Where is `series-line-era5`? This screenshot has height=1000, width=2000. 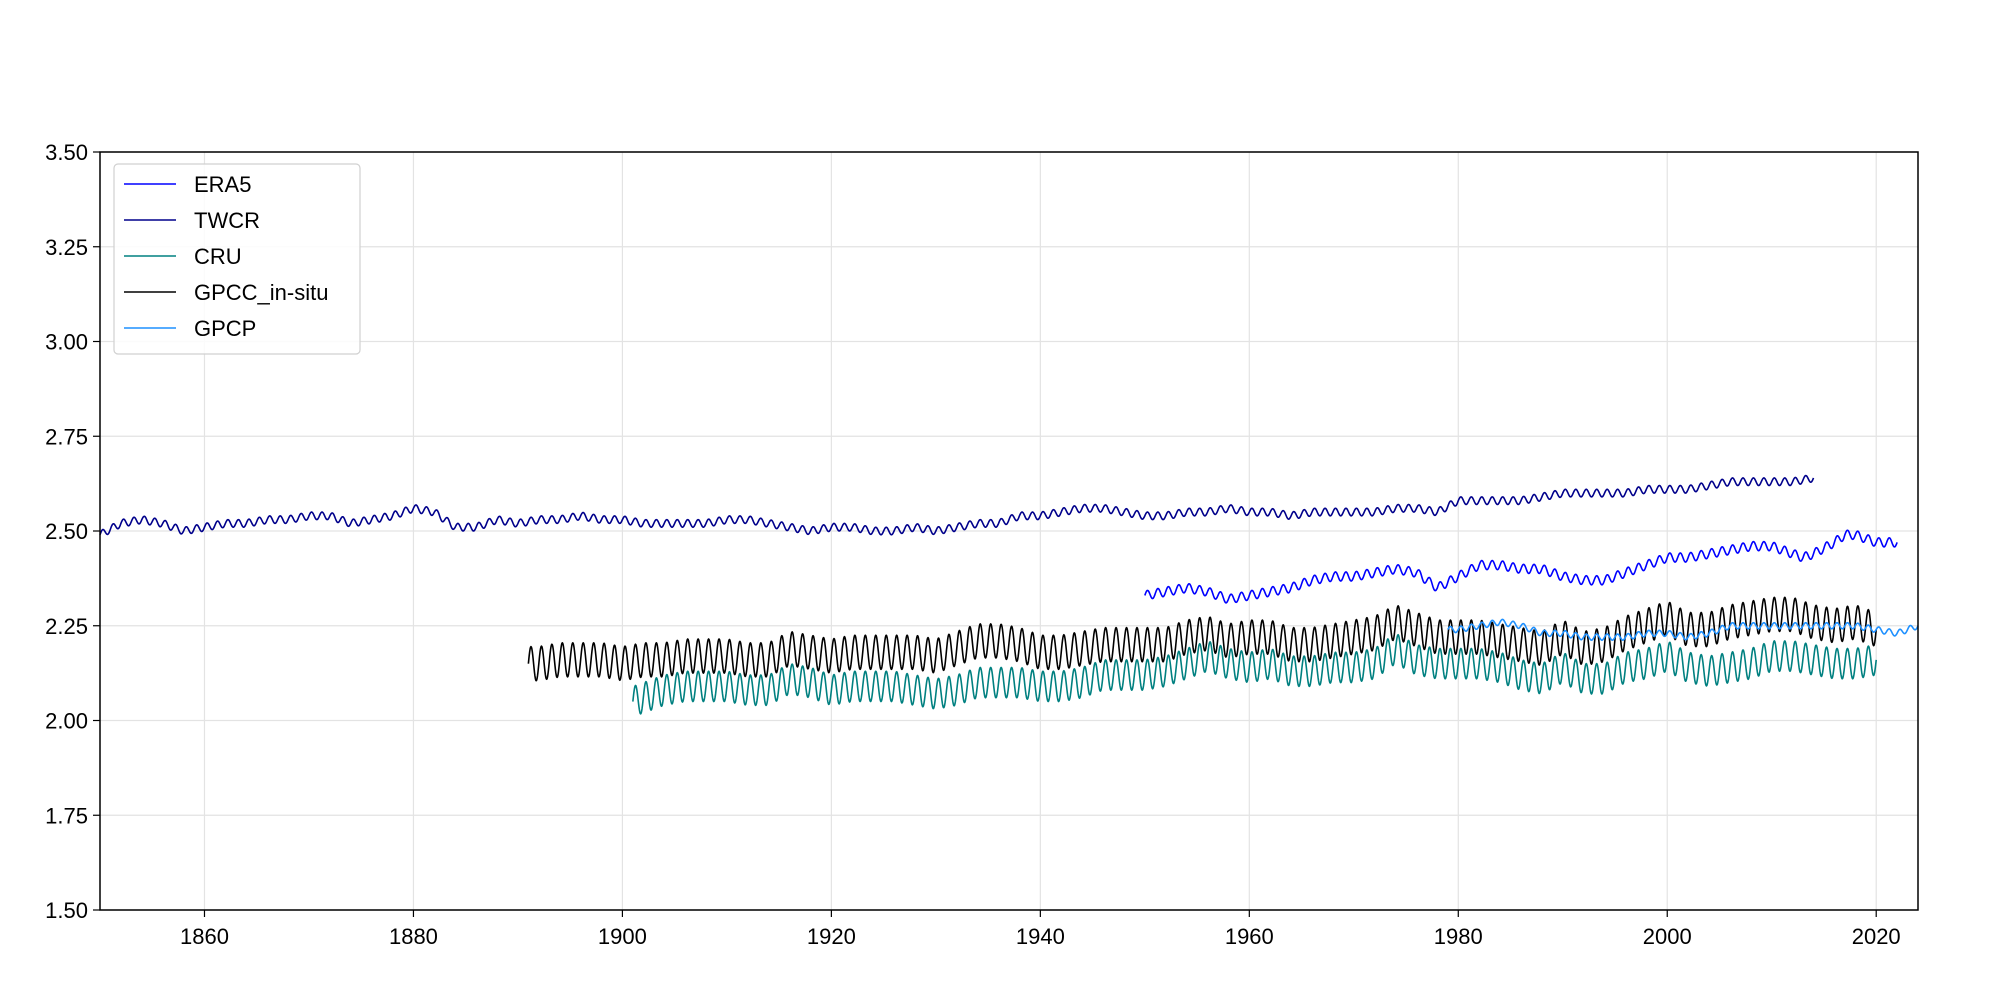
series-line-era5 is located at coordinates (1521, 566).